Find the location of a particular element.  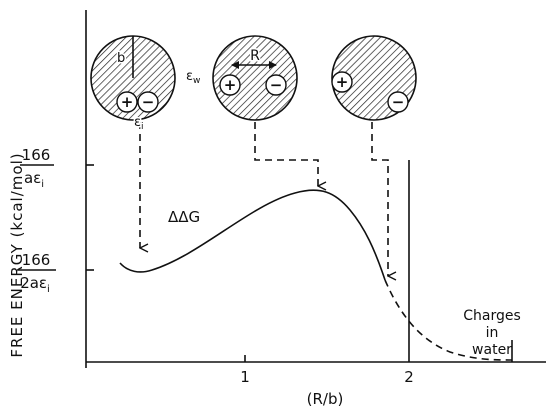

annotation: Charges in water is located at coordinates (492, 333).